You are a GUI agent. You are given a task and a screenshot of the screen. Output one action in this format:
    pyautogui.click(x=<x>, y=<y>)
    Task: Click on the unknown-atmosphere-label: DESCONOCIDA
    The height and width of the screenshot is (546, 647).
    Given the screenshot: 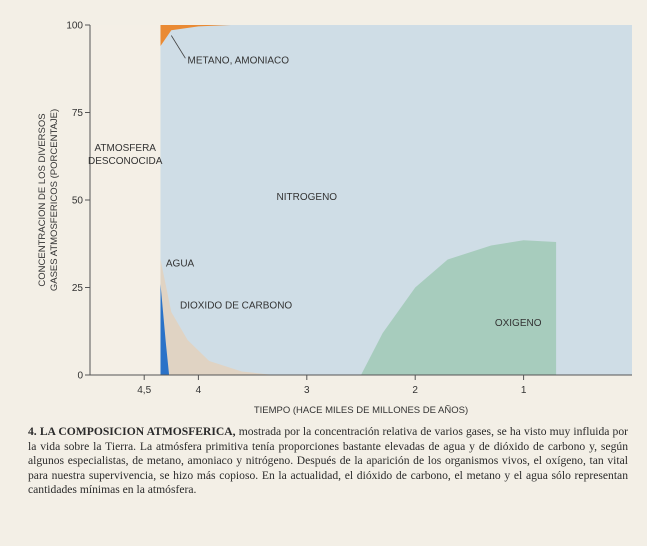 What is the action you would take?
    pyautogui.click(x=125, y=161)
    